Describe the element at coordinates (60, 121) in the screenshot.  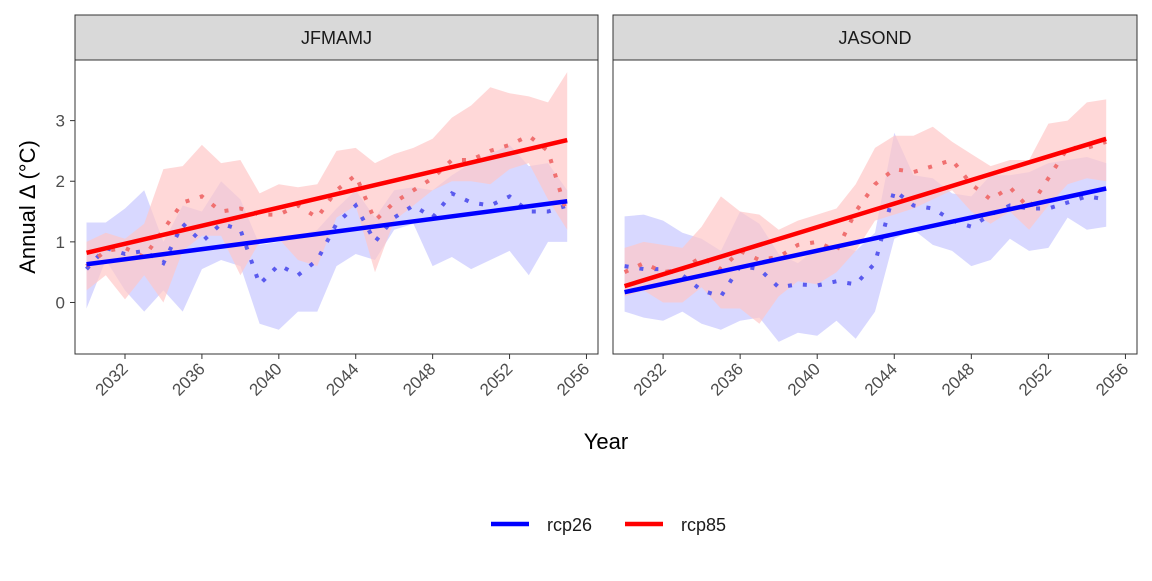
I see `y-tick-label: 3` at that location.